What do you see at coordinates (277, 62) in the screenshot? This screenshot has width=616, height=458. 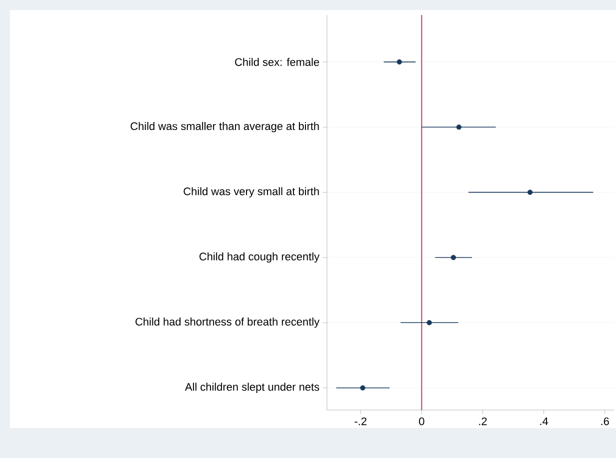 I see `y-tick-label: Child sex: female` at bounding box center [277, 62].